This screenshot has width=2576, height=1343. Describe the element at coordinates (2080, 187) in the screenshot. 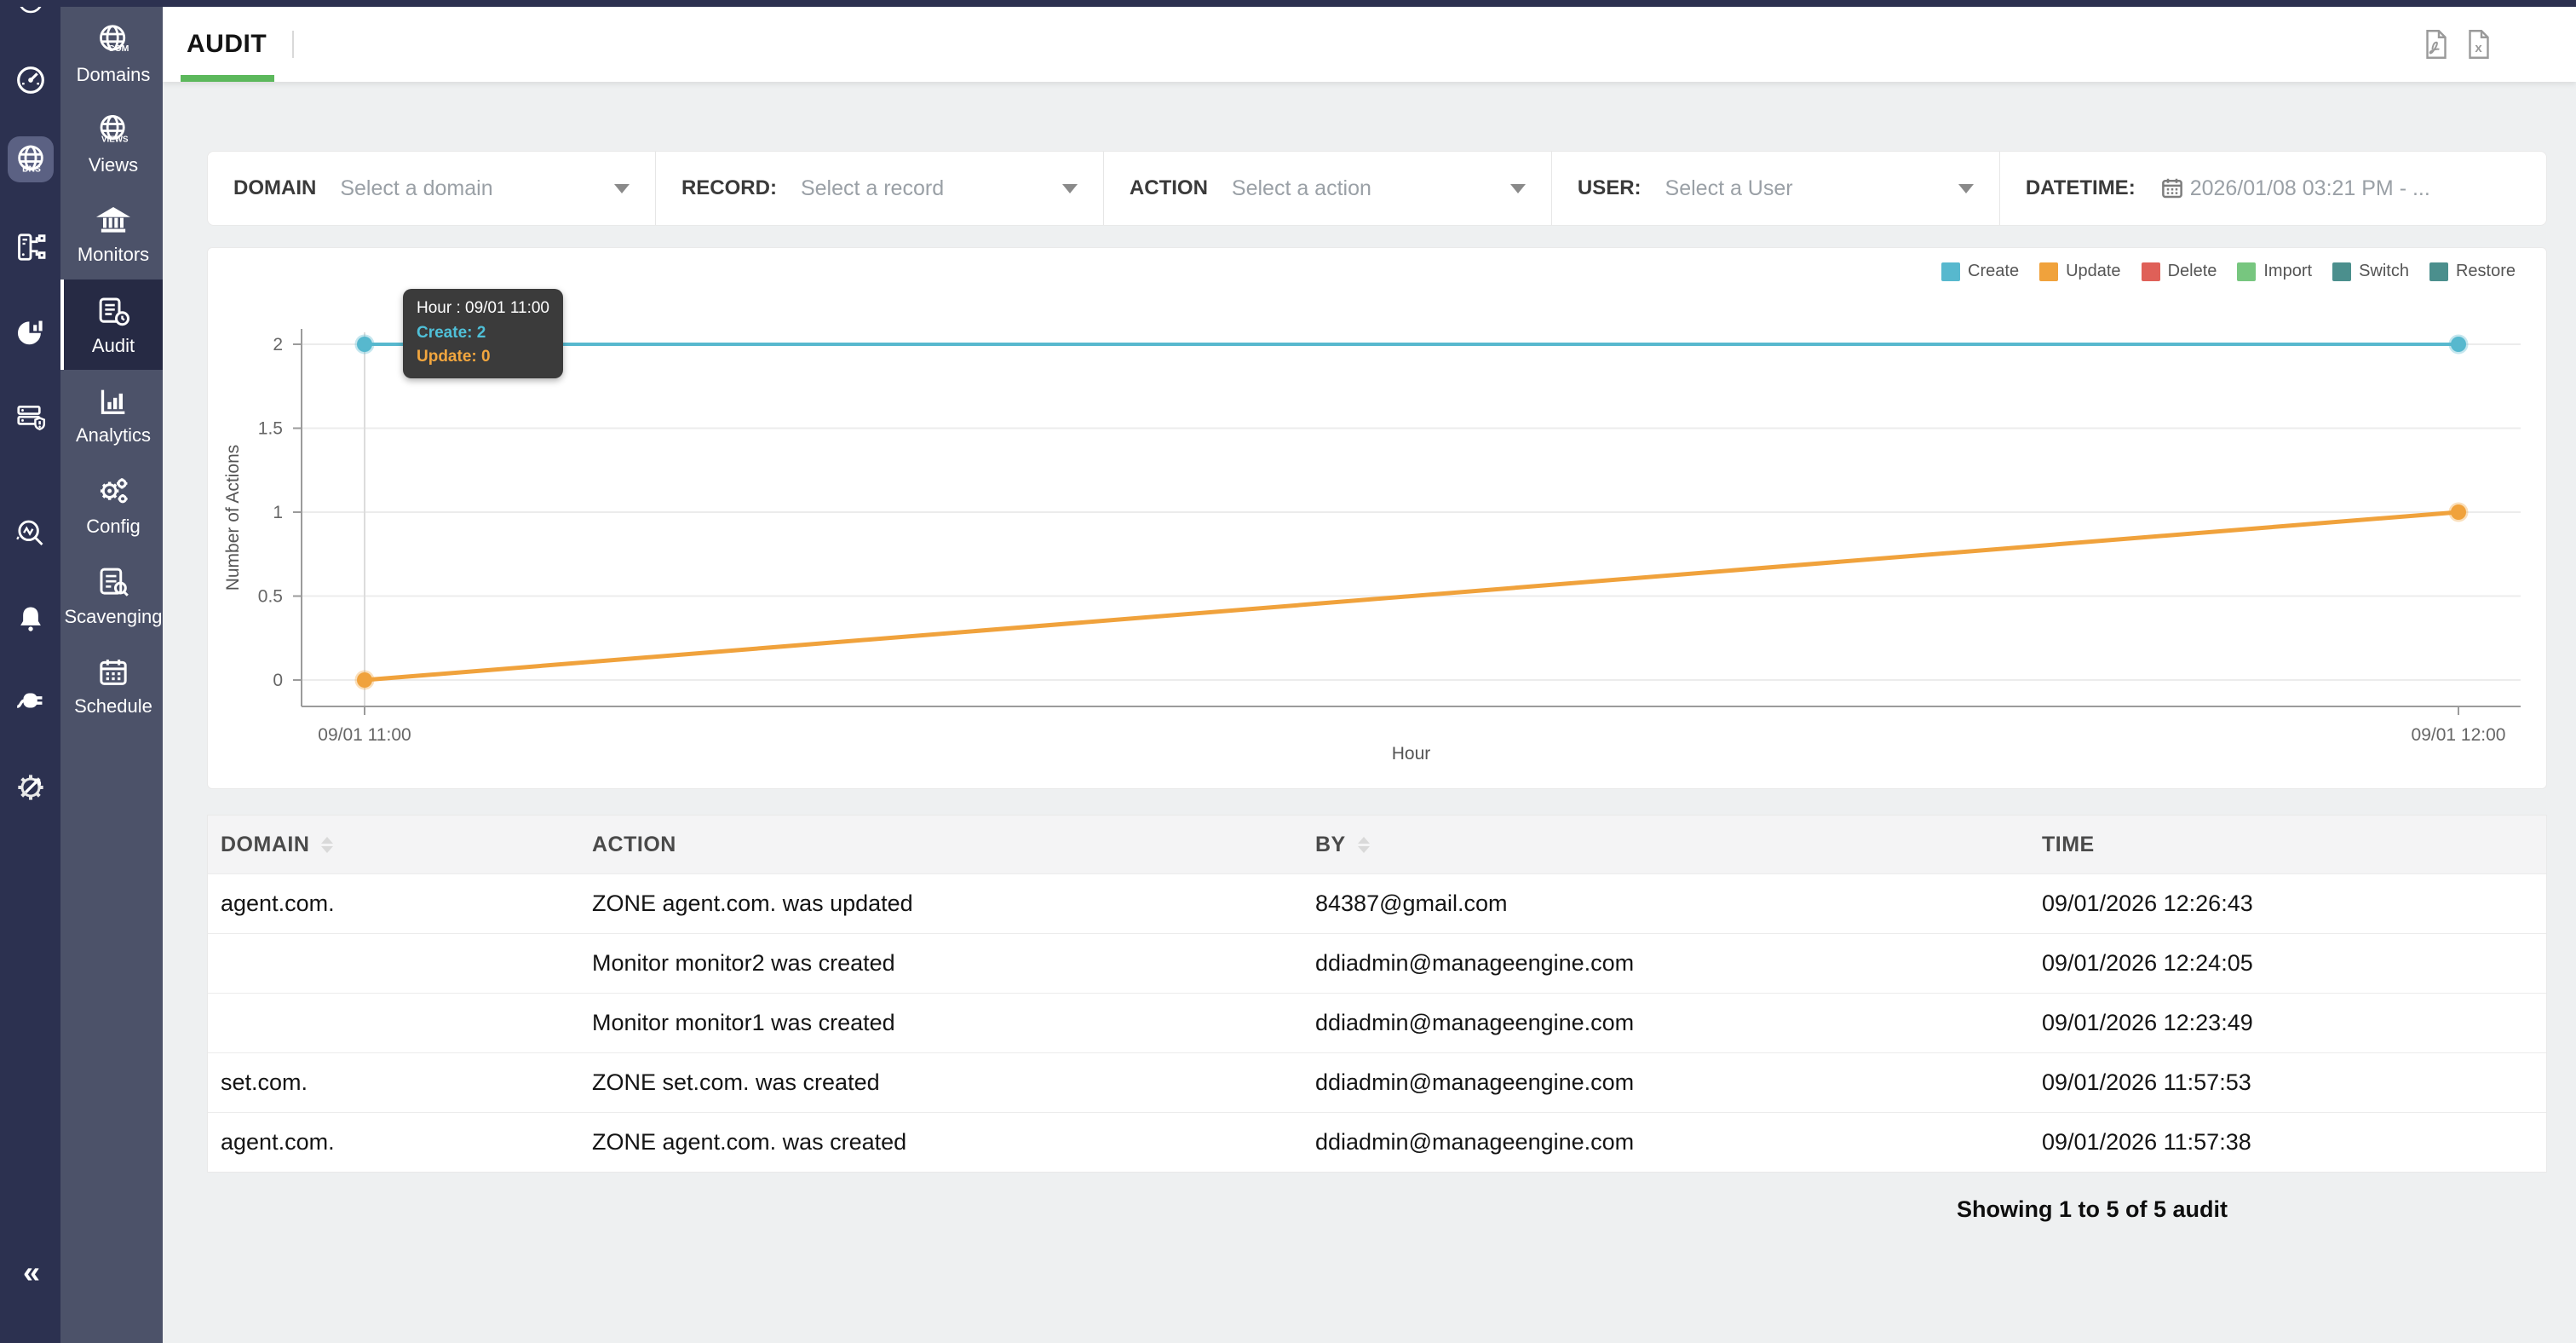

I see `filter-datetime-label: DATETIME:` at that location.